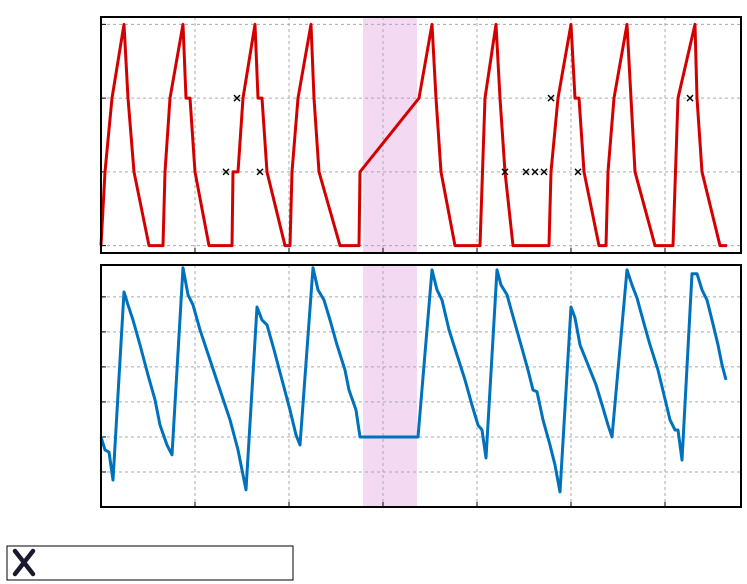  What do you see at coordinates (390, 386) in the screenshot?
I see `highlight-span` at bounding box center [390, 386].